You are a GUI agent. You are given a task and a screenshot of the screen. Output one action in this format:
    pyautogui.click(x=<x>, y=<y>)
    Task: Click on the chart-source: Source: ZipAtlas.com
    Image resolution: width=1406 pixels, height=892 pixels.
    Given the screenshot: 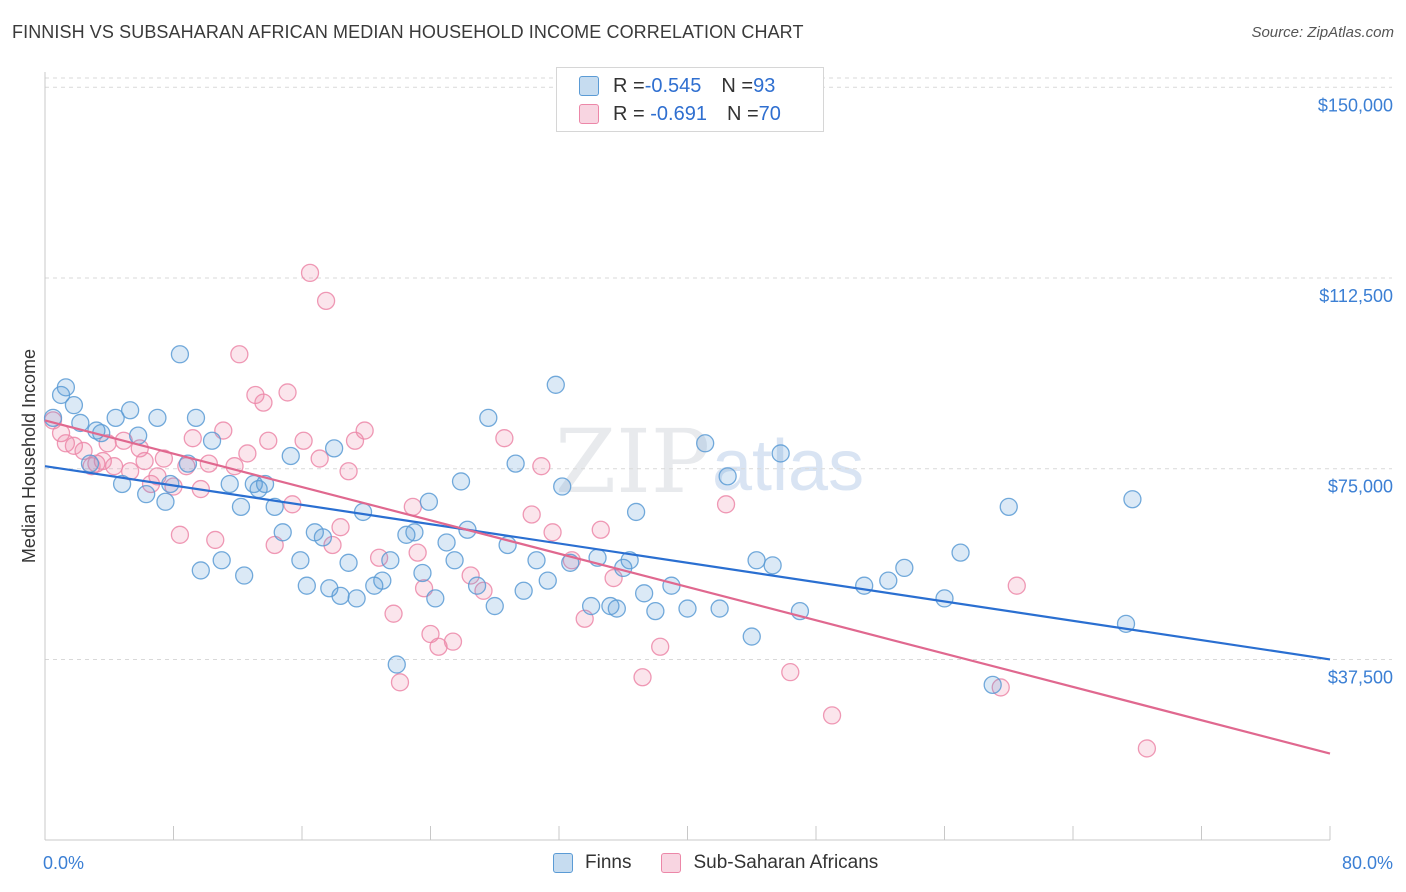 What is the action you would take?
    pyautogui.click(x=1322, y=32)
    